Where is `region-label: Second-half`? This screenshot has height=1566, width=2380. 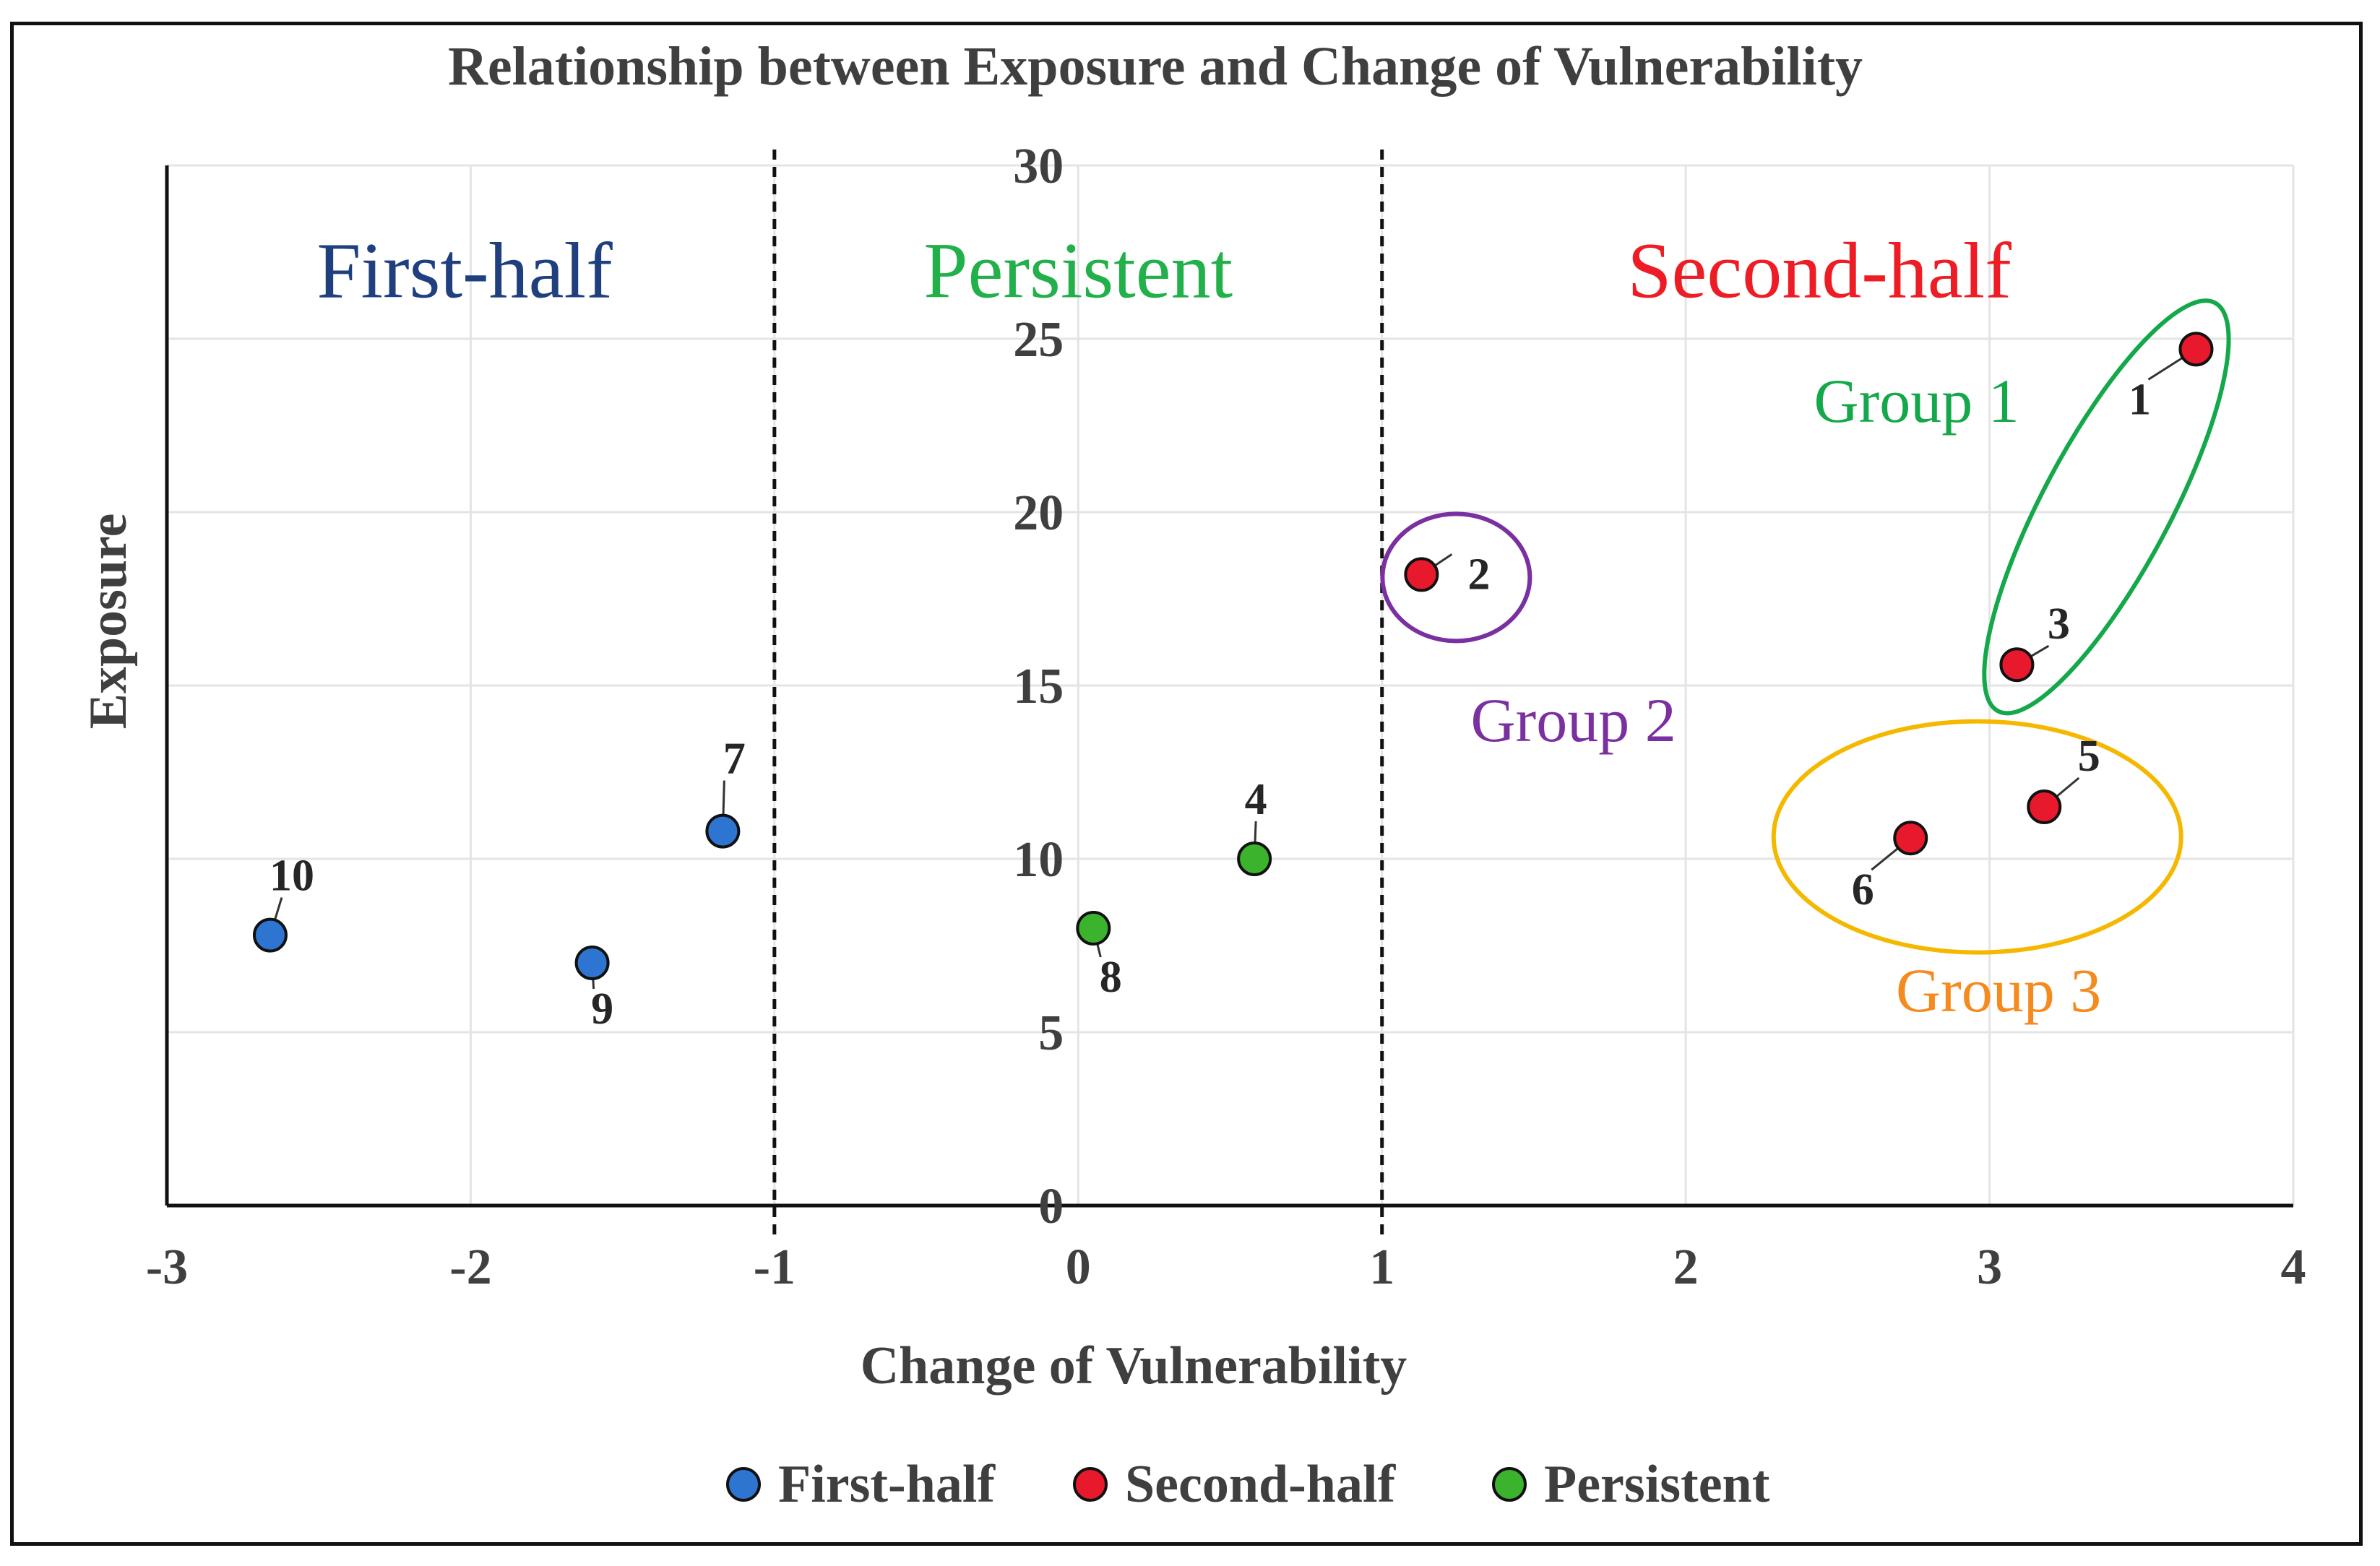
region-label: Second-half is located at coordinates (1819, 270).